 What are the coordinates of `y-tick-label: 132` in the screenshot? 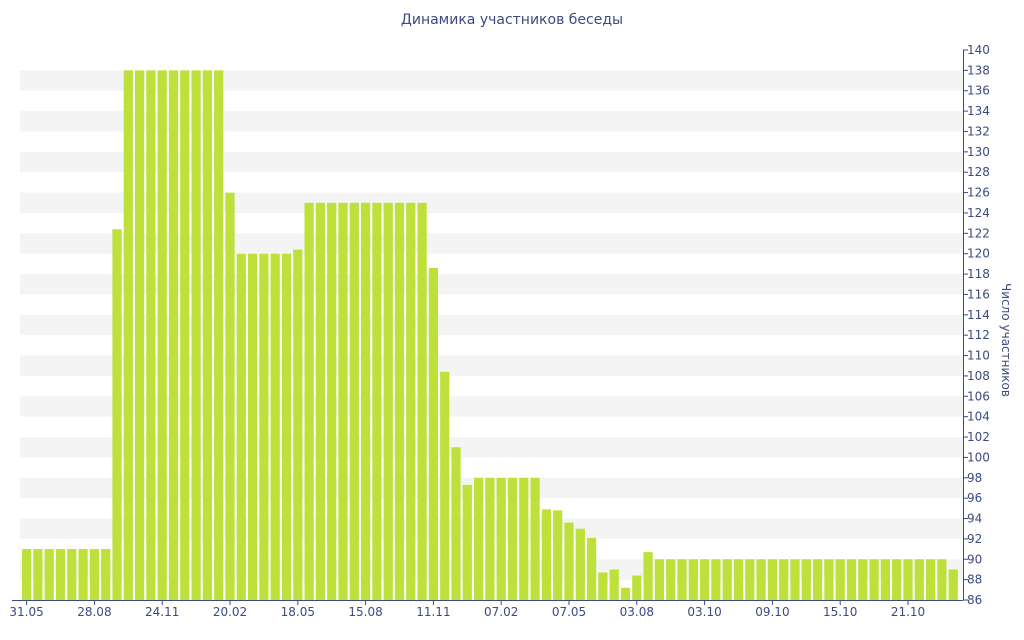 It's located at (978, 131).